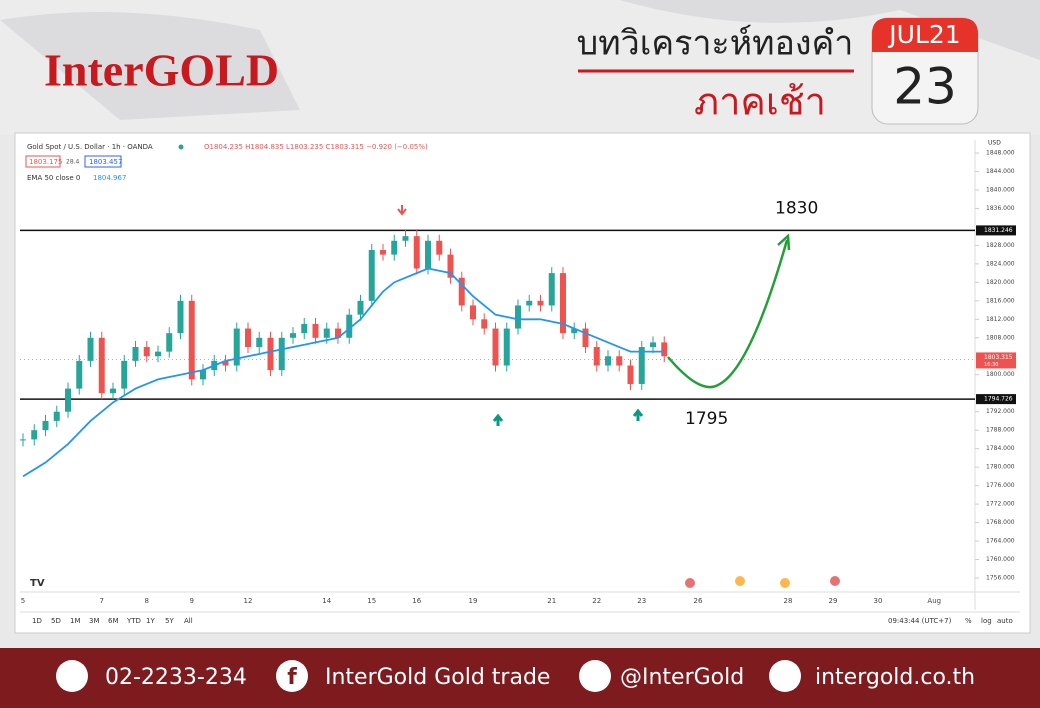 This screenshot has height=708, width=1040. Describe the element at coordinates (895, 677) in the screenshot. I see `website: intergold.co.th` at that location.